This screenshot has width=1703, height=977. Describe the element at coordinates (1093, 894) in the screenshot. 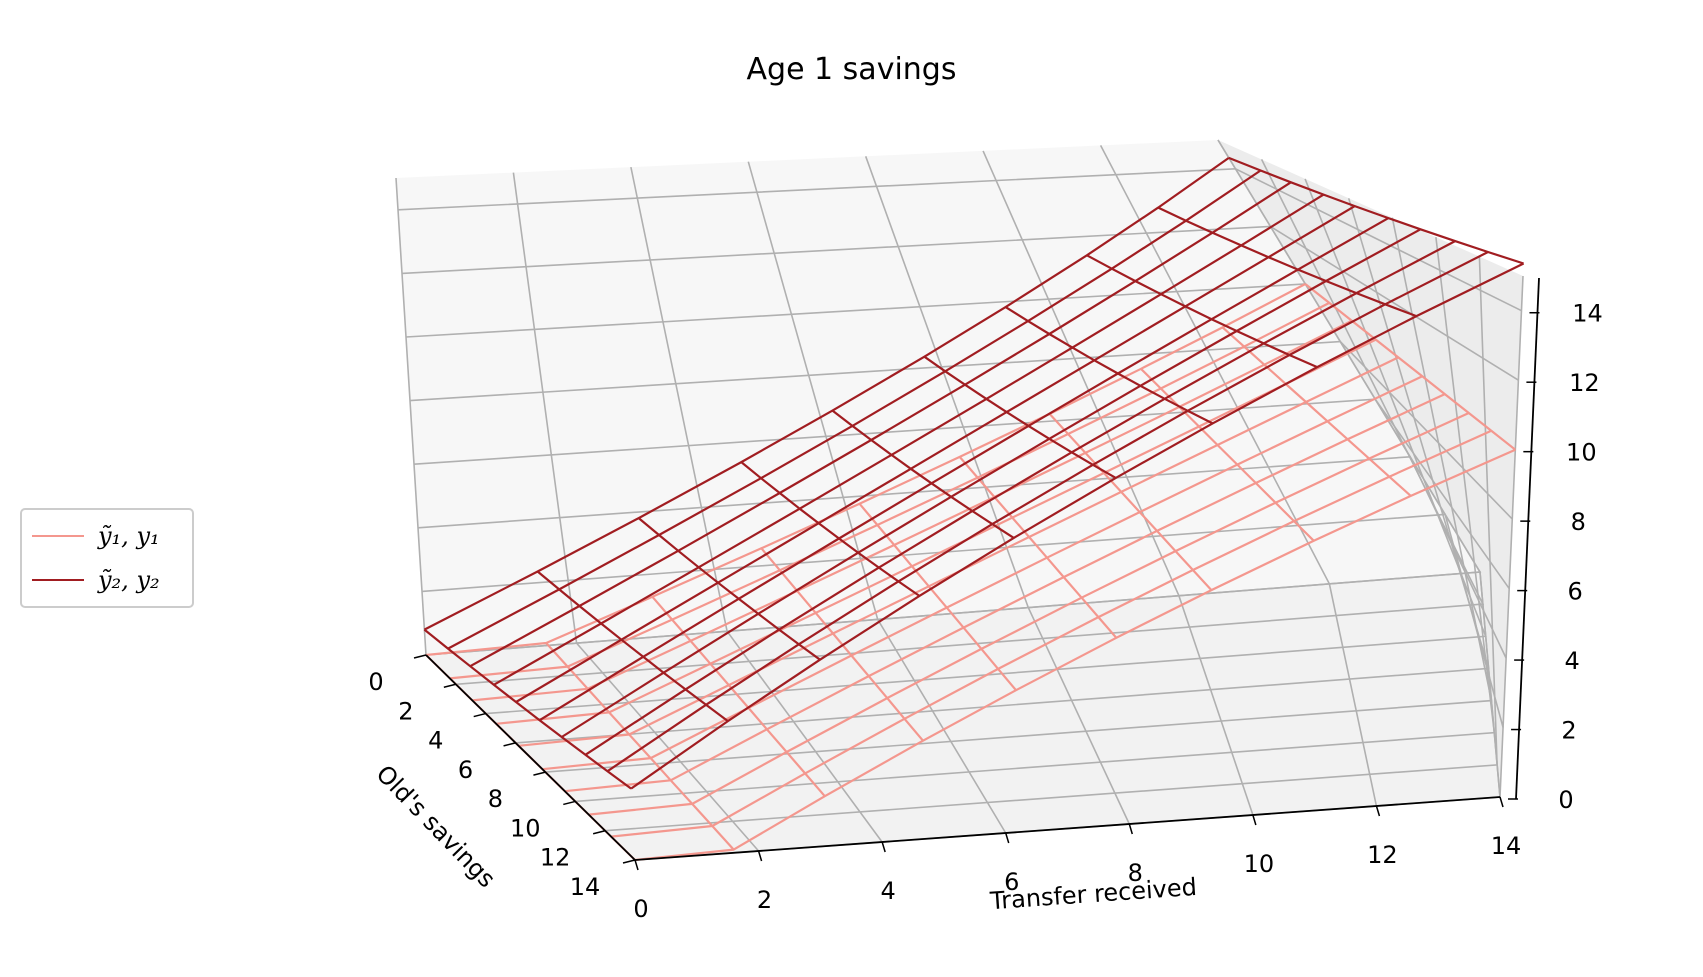

I see `x-axis-label: Transfer received` at that location.